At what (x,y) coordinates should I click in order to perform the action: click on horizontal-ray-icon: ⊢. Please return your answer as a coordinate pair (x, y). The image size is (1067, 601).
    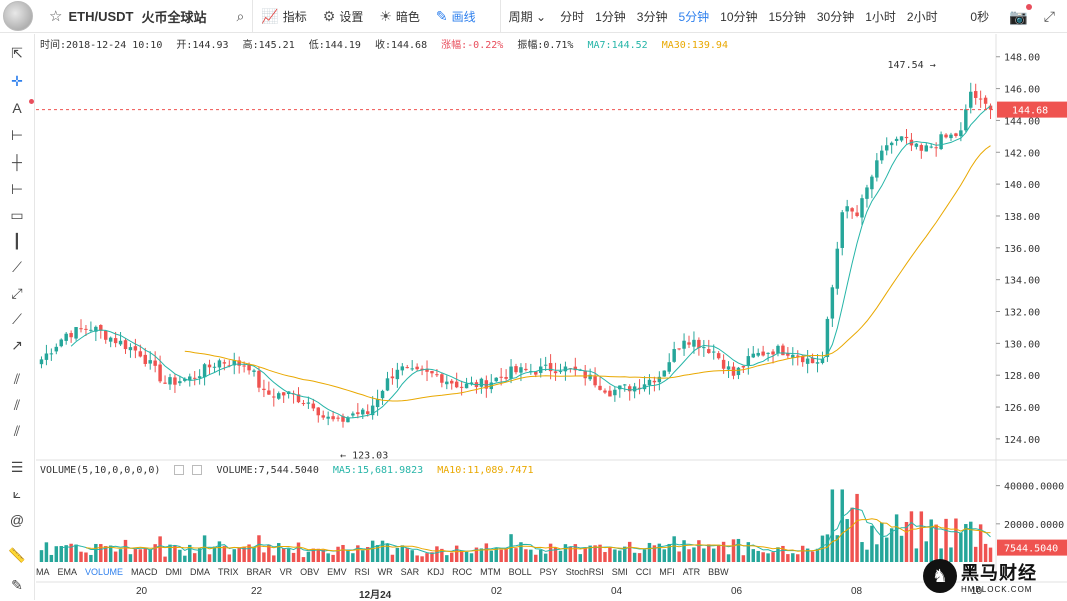
    Looking at the image, I should click on (17, 135).